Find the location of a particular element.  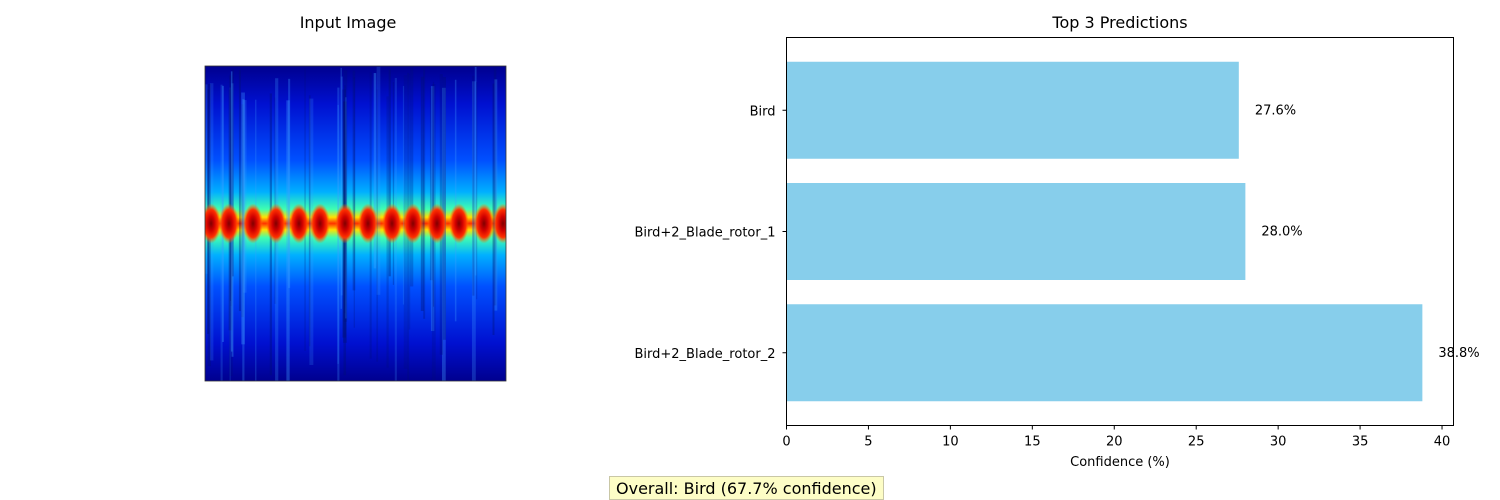

x-tick-label: 0 is located at coordinates (786, 442).